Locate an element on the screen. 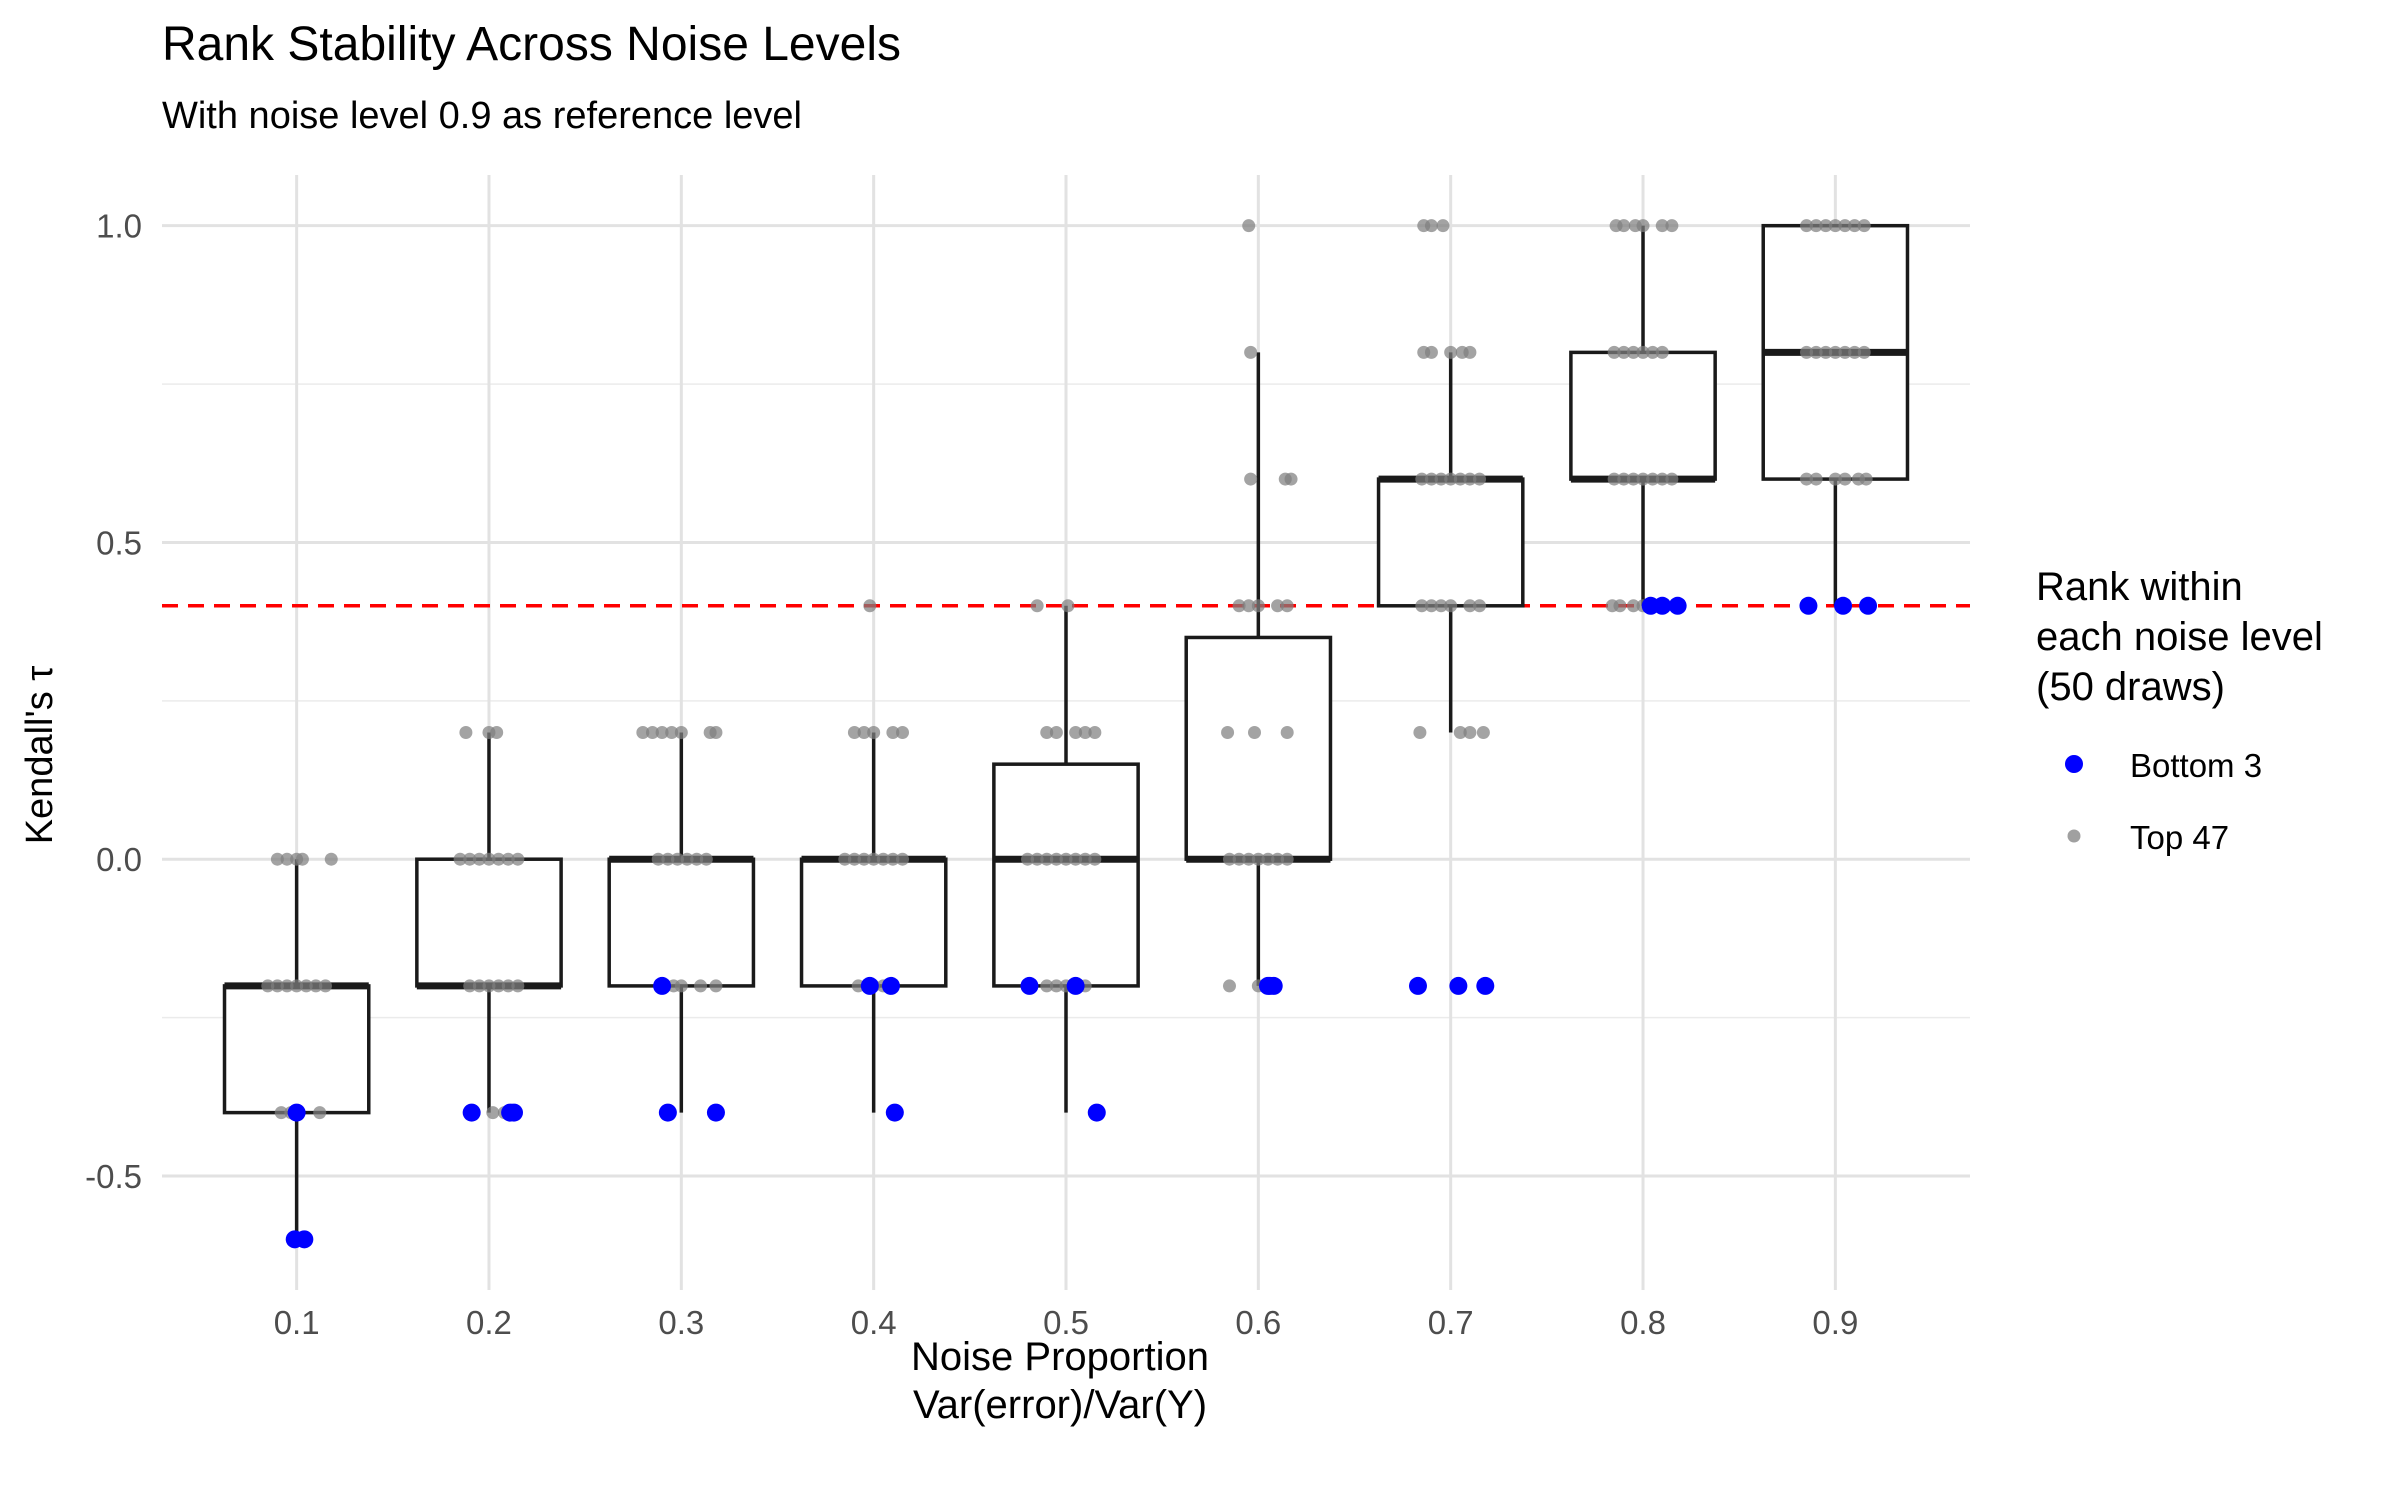 Image resolution: width=2400 pixels, height=1500 pixels. legend-title-line-3: (50 draws) is located at coordinates (2130, 687).